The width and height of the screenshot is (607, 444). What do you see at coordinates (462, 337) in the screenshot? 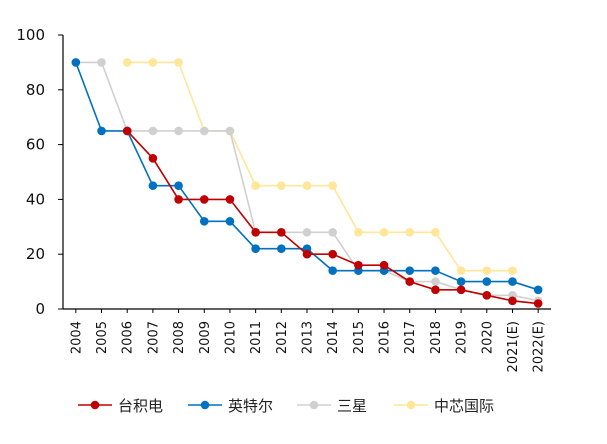
I see `x-tick-label: 2019` at bounding box center [462, 337].